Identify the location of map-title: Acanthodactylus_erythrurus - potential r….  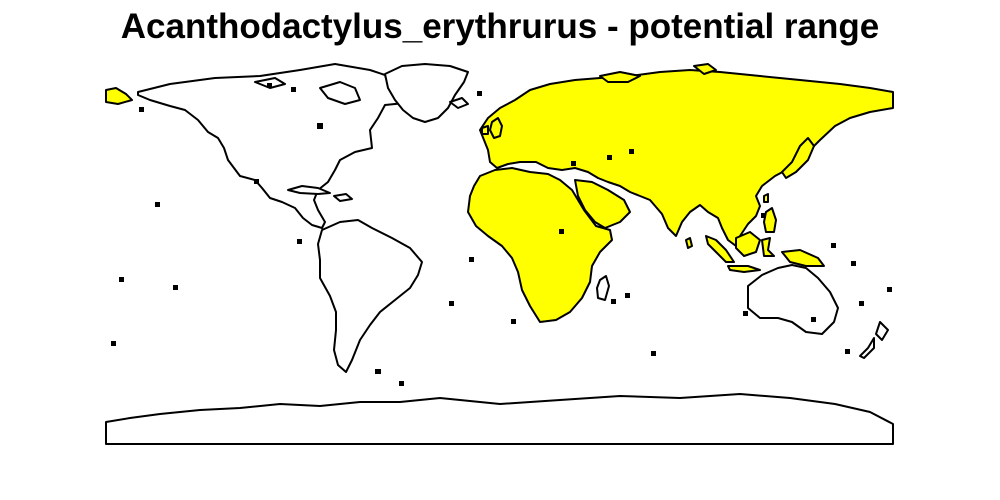
(500, 26).